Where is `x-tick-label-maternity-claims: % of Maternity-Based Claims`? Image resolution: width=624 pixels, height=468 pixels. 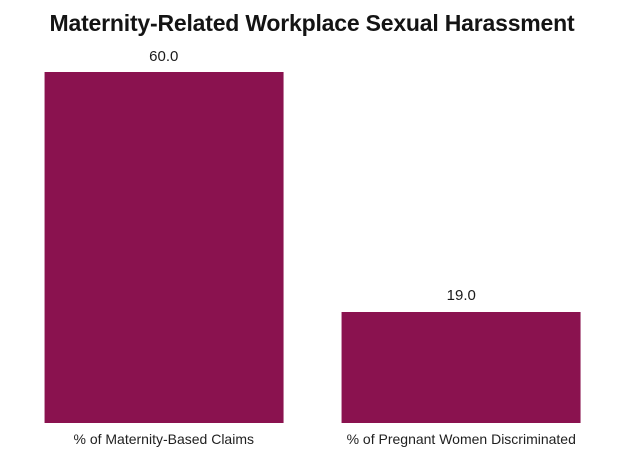
x-tick-label-maternity-claims: % of Maternity-Based Claims is located at coordinates (163, 439).